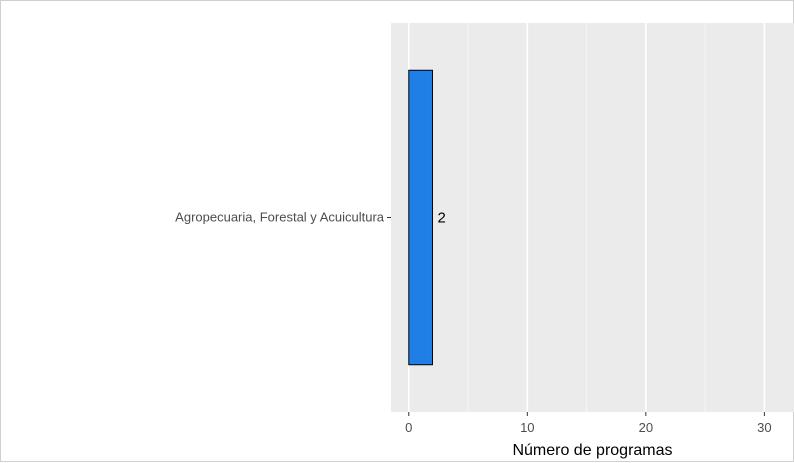  What do you see at coordinates (592, 450) in the screenshot?
I see `x-axis-title: Número de programas` at bounding box center [592, 450].